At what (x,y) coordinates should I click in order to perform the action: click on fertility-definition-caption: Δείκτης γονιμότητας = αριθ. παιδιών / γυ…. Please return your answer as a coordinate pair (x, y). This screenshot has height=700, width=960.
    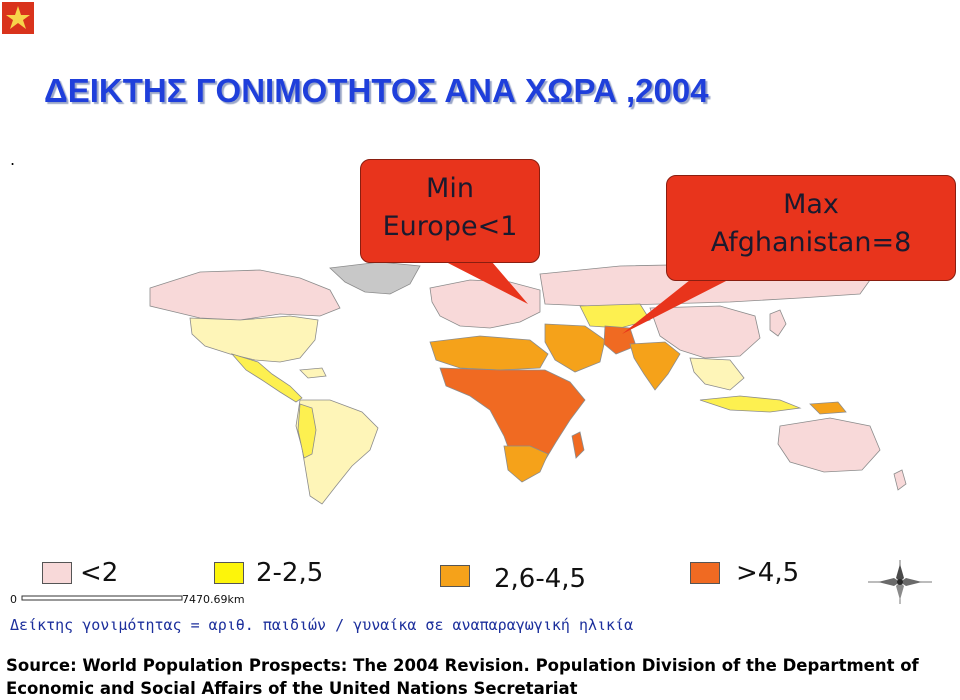
    Looking at the image, I should click on (322, 625).